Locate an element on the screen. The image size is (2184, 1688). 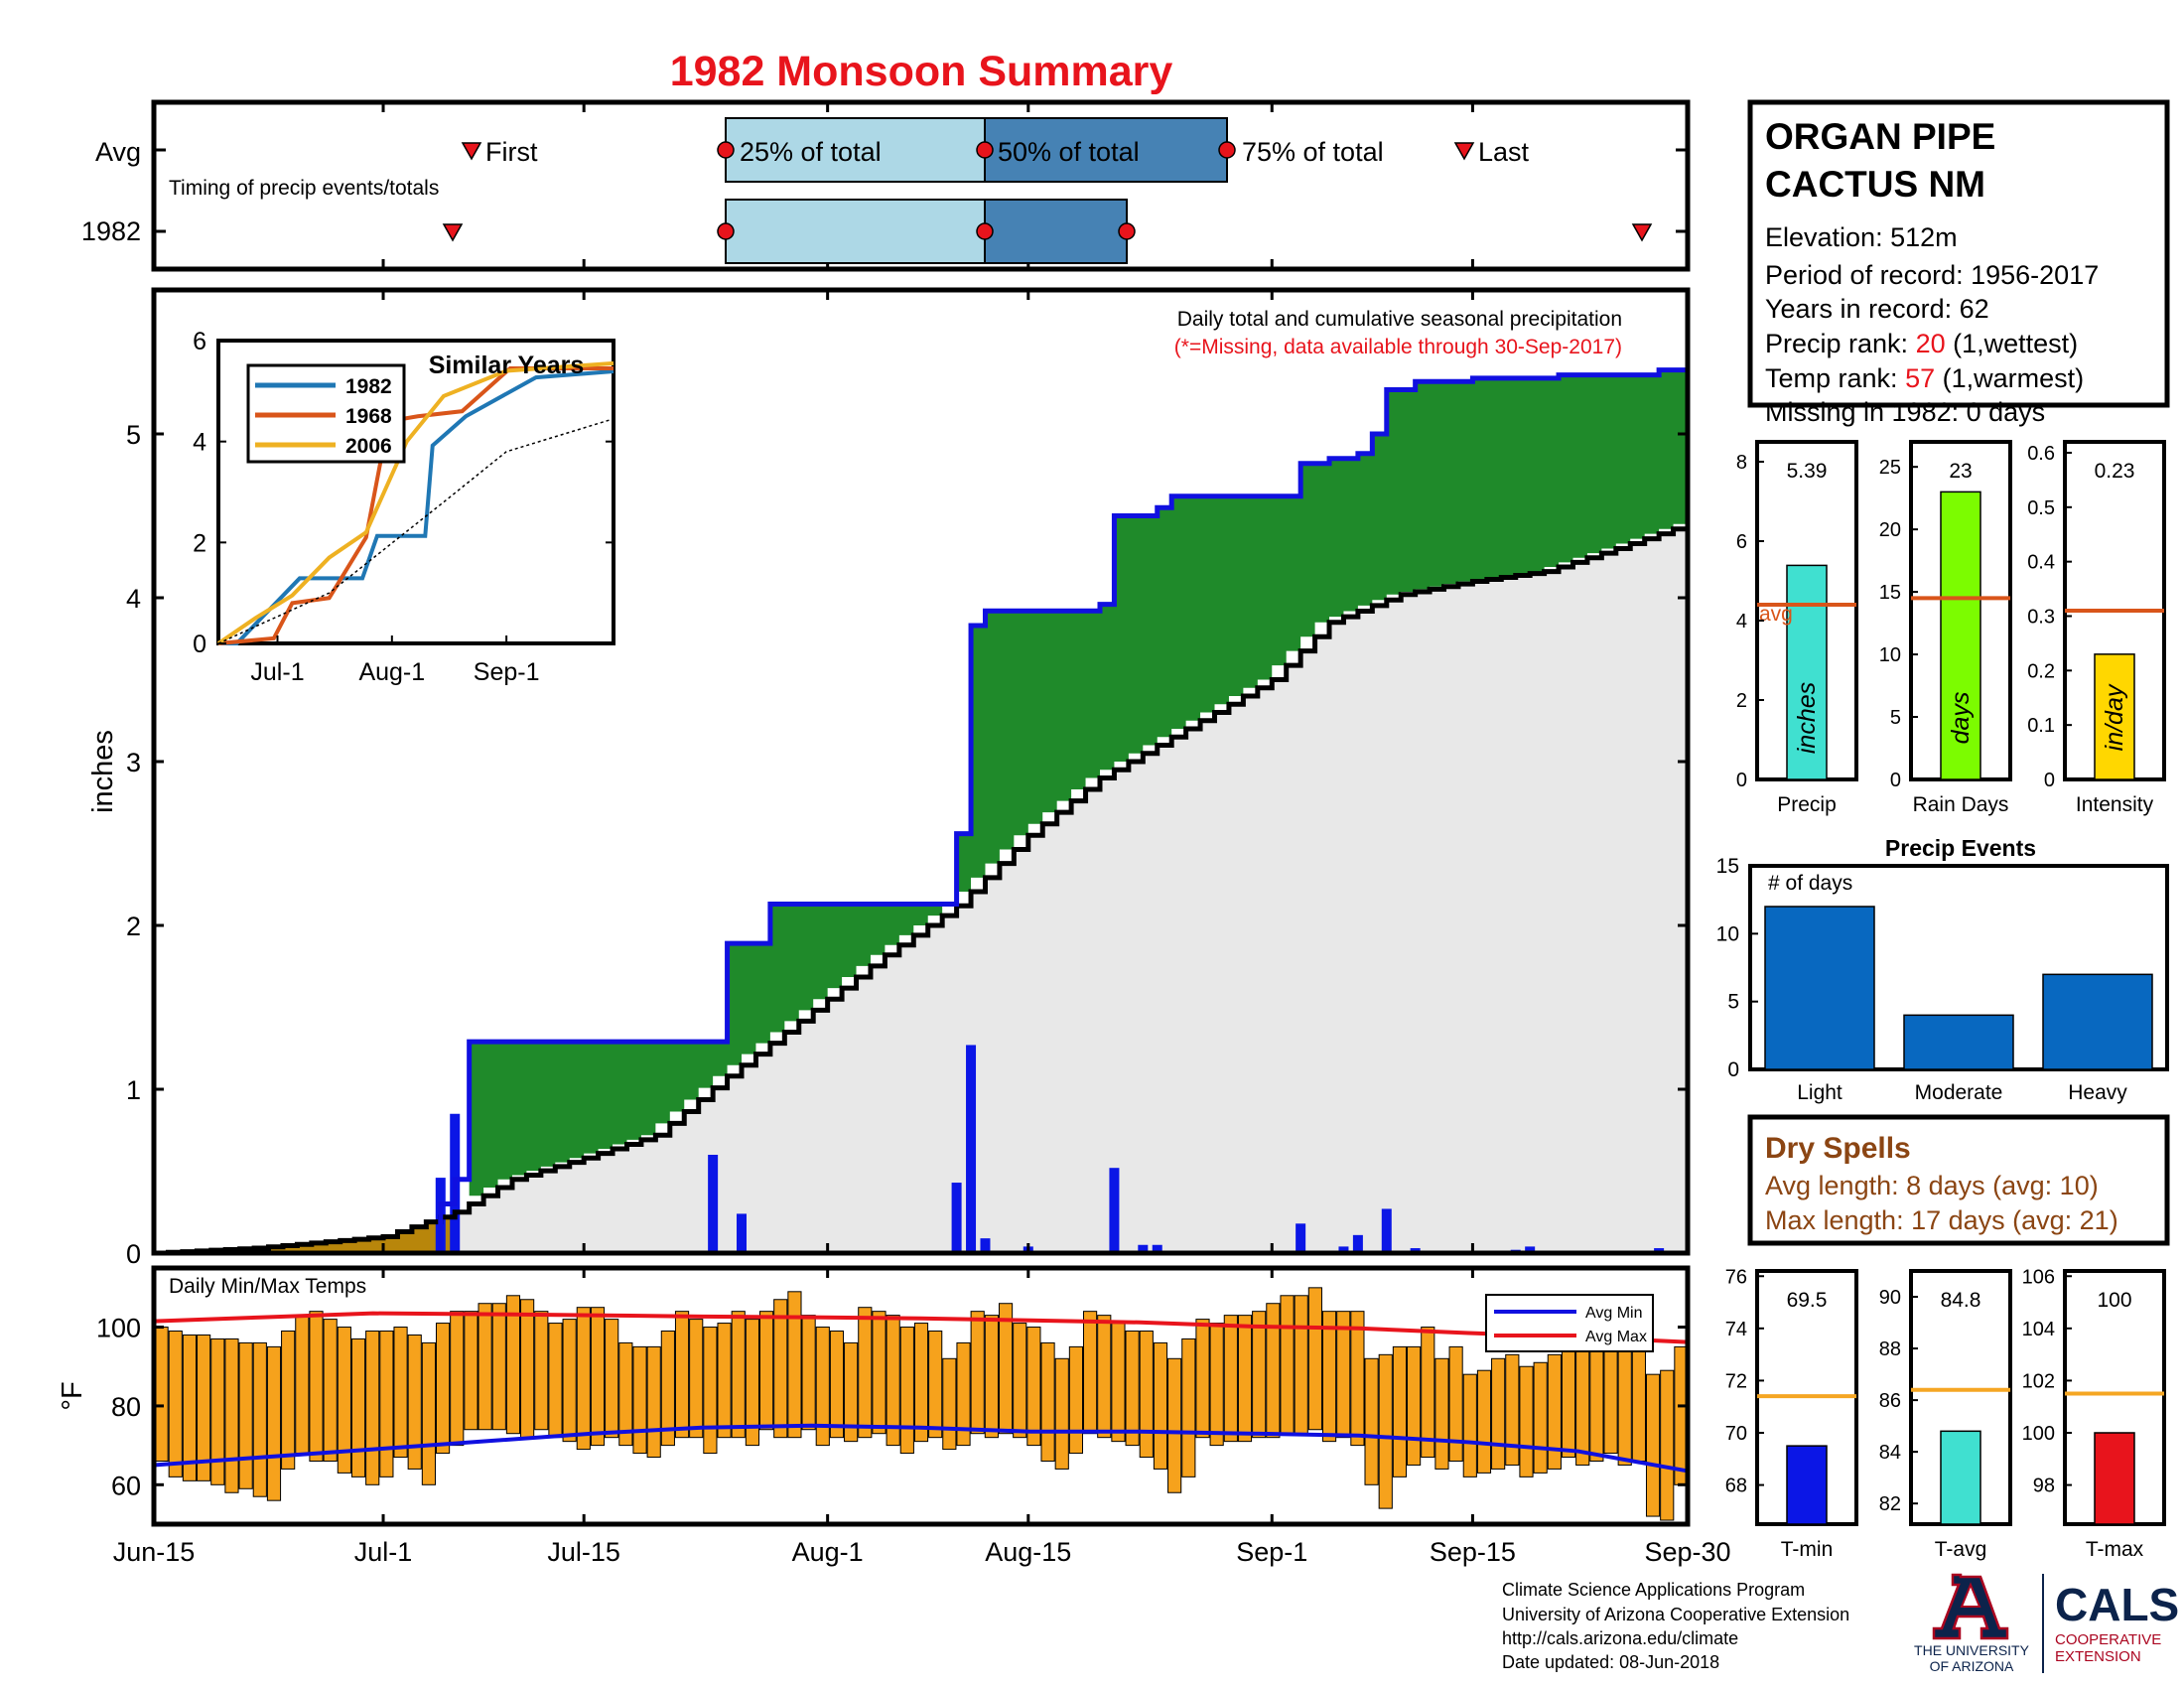
precip-main-ylabel: inches is located at coordinates (103, 771).